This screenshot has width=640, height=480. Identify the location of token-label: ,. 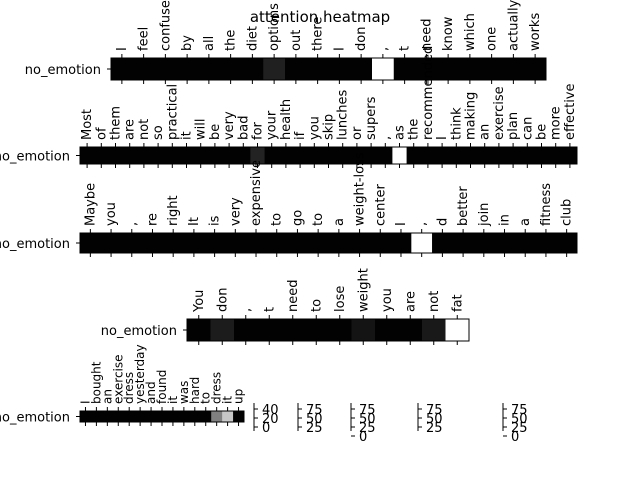
(246, 310).